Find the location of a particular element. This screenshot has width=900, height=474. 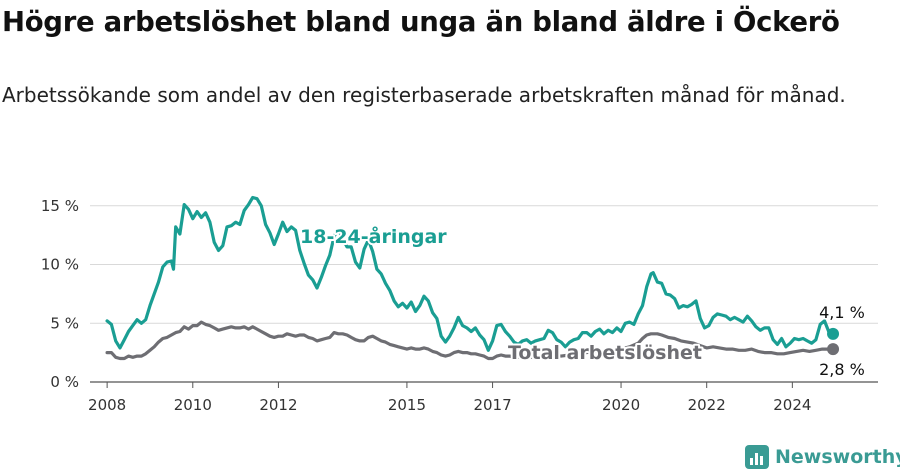

x-axis-ticks: 2008 2010 2012 2015 2017 2020 2022 2024 is located at coordinates (449, 398).